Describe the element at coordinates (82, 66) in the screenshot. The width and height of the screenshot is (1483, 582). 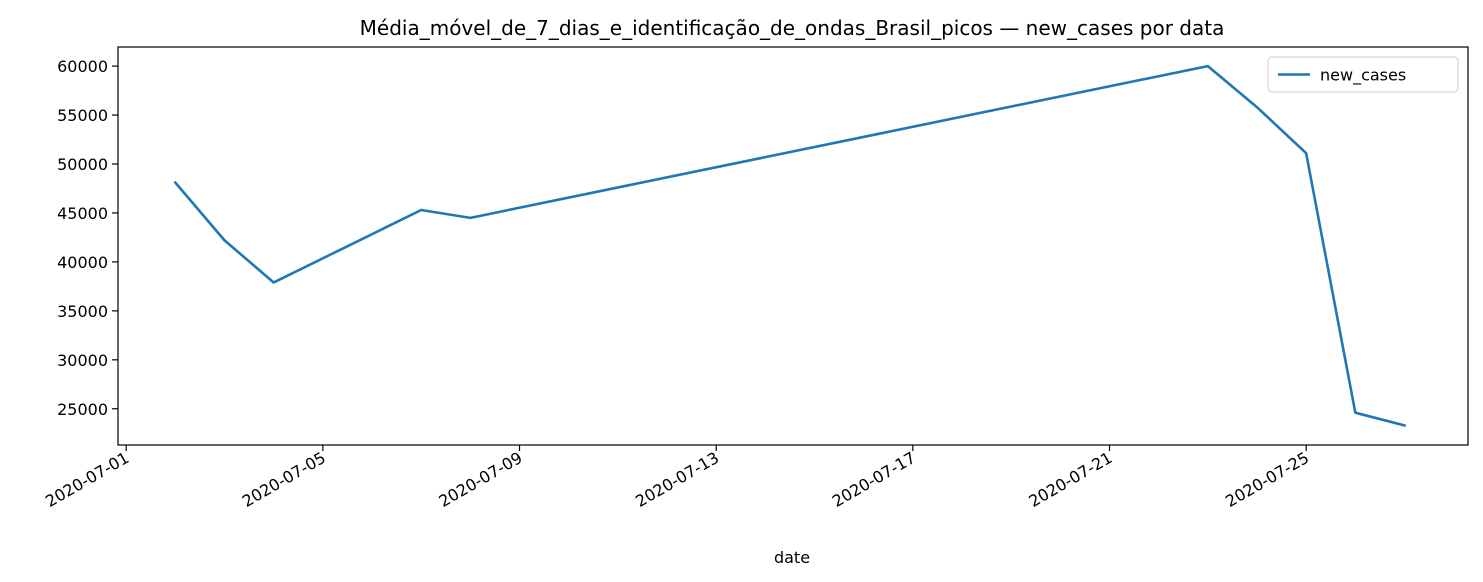
I see `y-tick-label: 60000` at that location.